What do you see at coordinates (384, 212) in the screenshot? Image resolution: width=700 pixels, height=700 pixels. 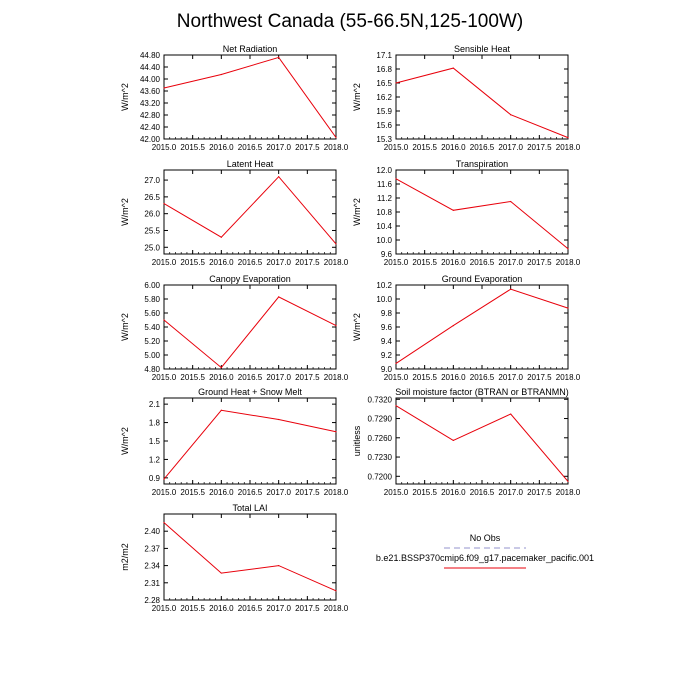 I see `y-tick-label: 10.8` at bounding box center [384, 212].